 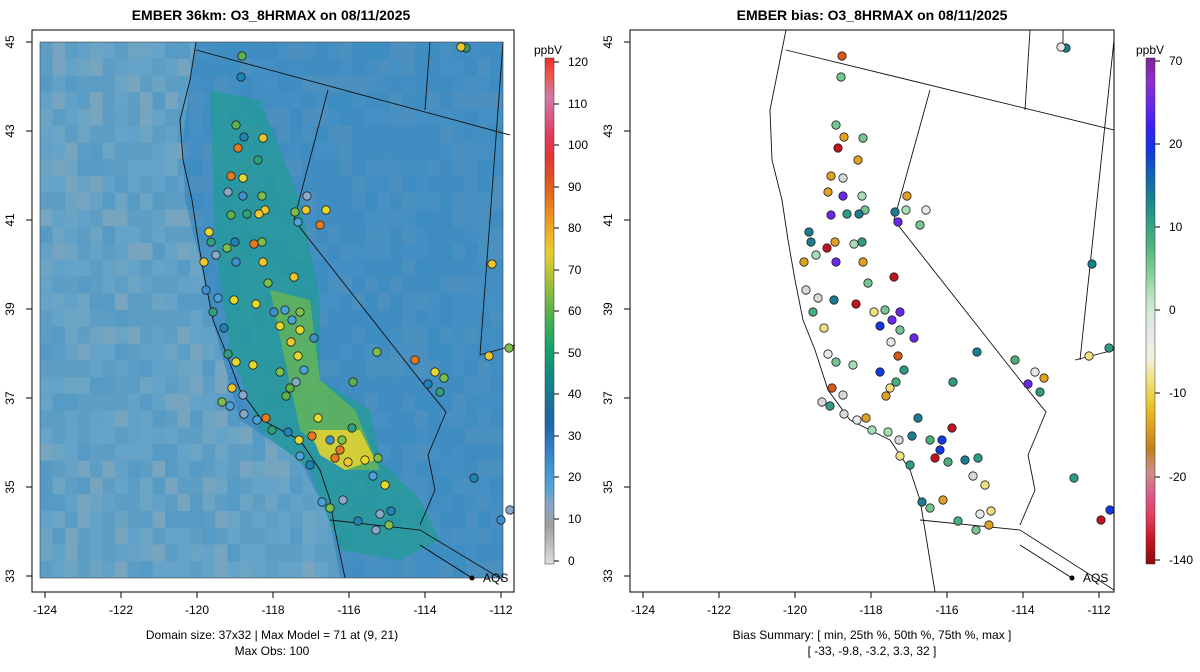 I want to click on colorbar-tick-label: 20, so click(x=1176, y=144).